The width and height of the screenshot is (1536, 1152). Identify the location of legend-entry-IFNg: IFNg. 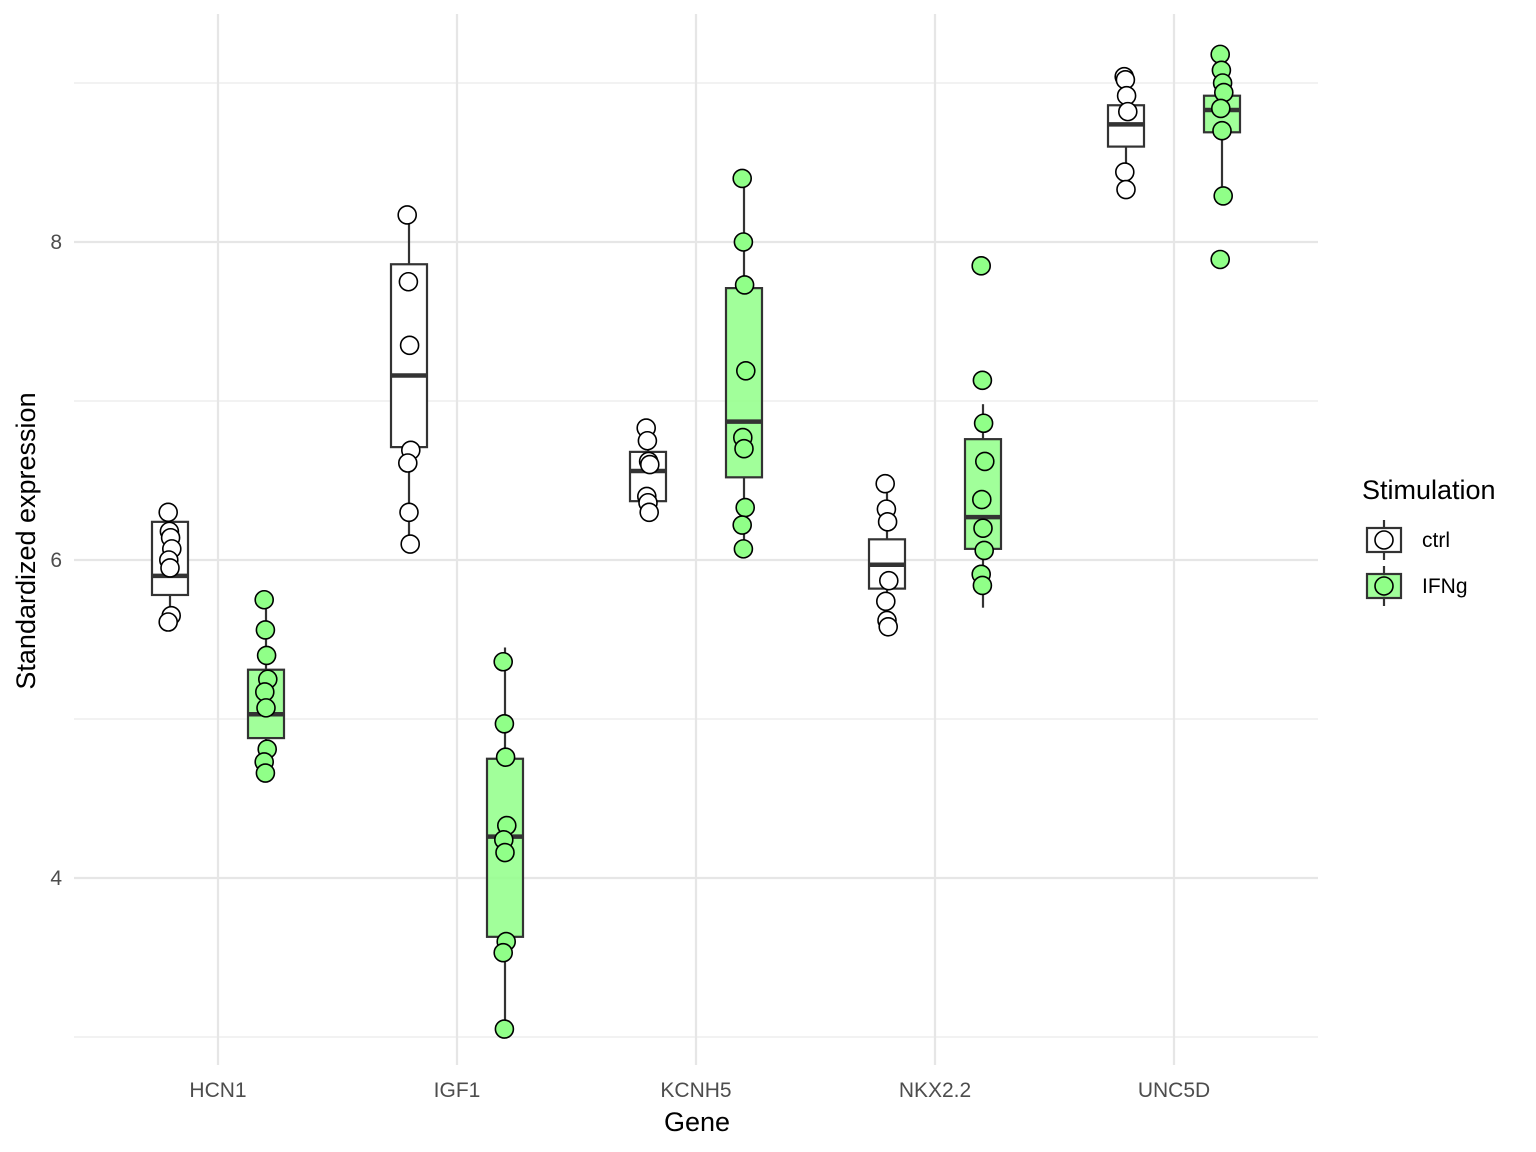
(1416, 586).